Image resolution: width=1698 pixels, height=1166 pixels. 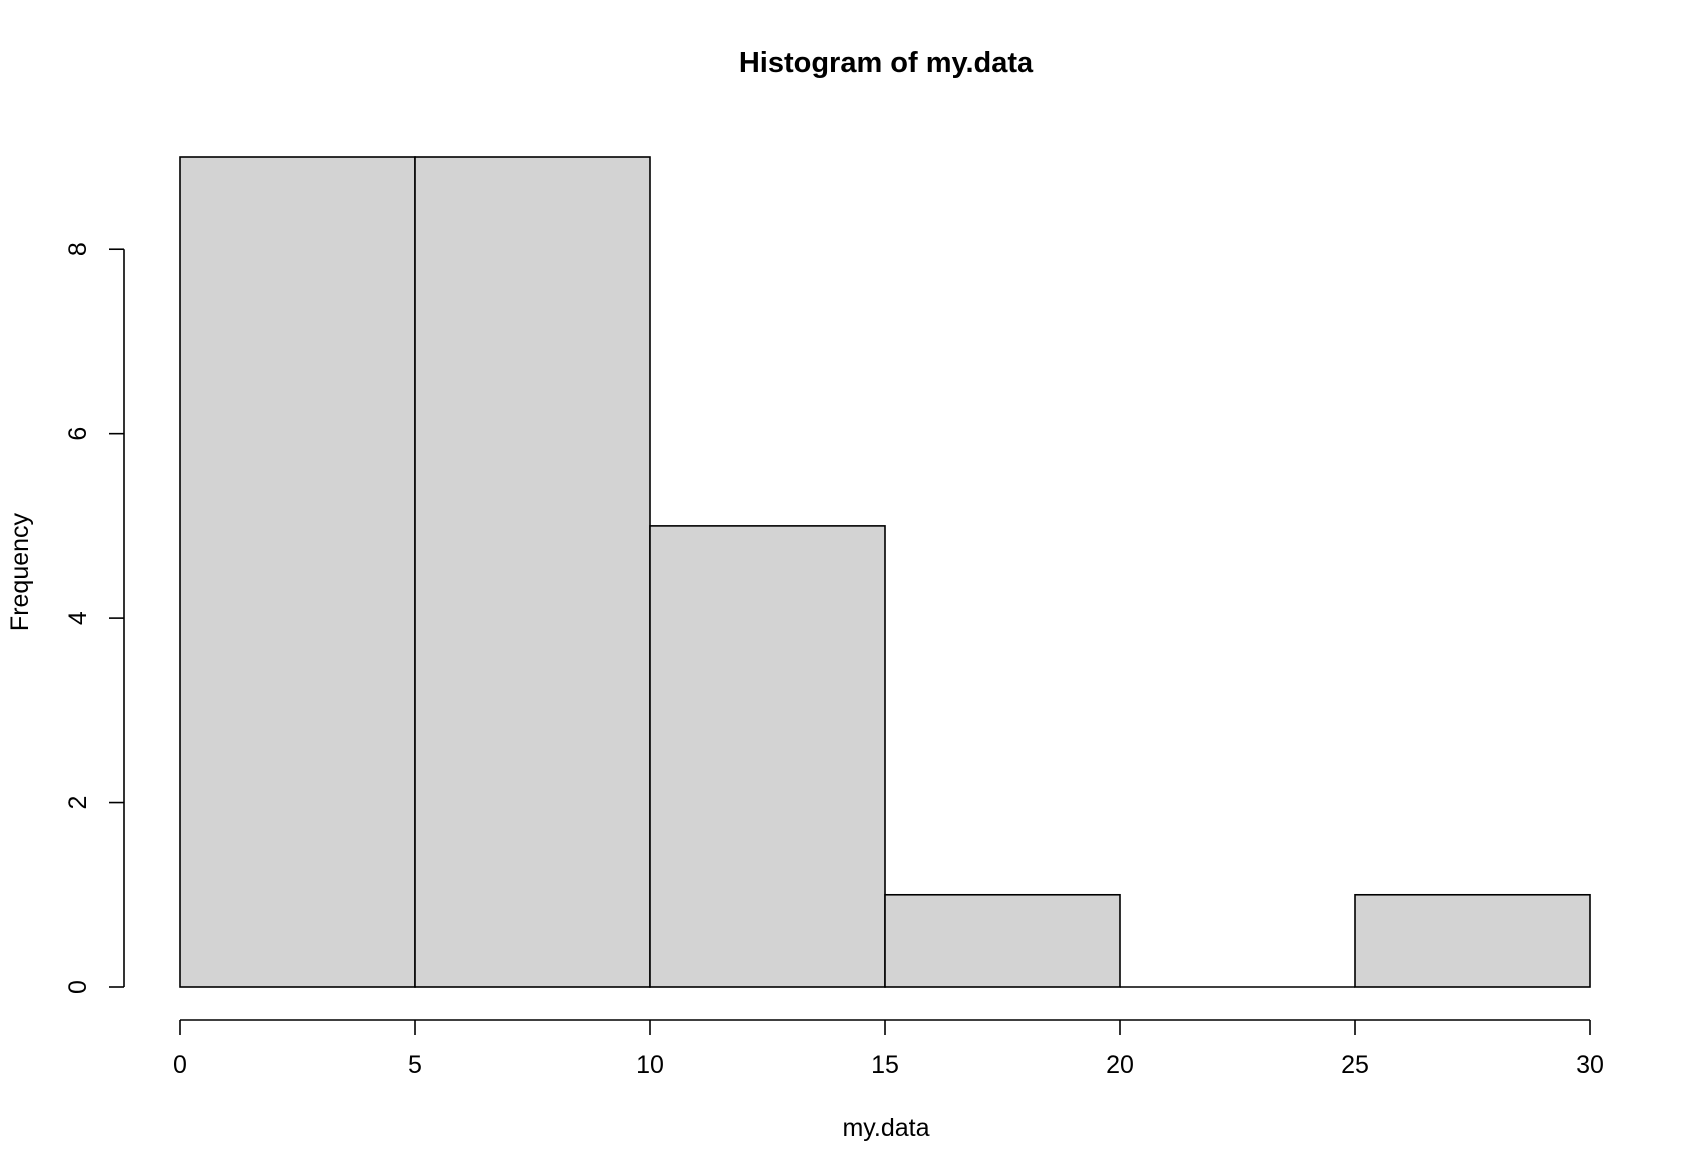 I want to click on x-tick-label-6: 30, so click(x=1590, y=1065).